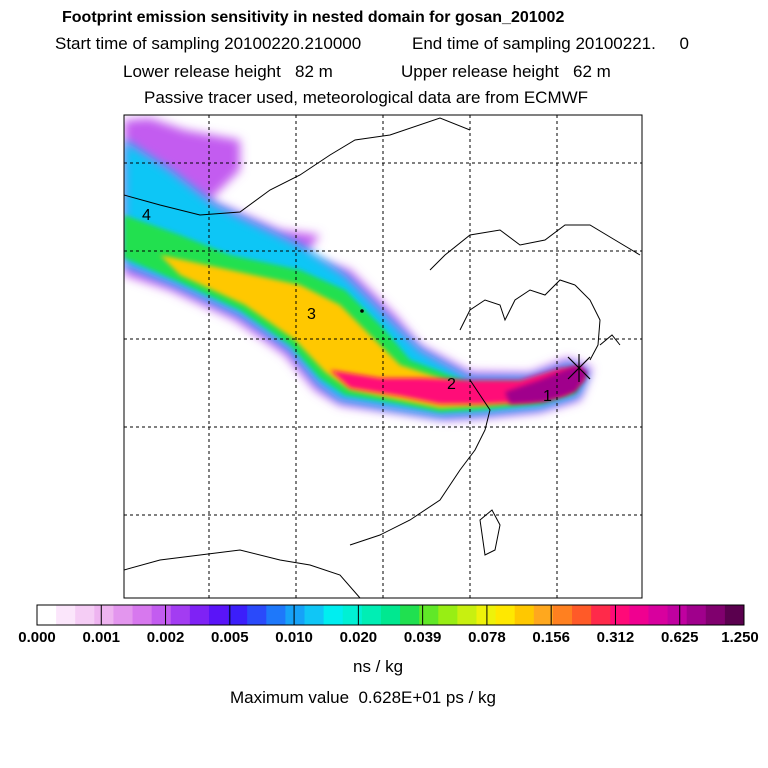 The image size is (768, 768). I want to click on colorbar-tick-label: 0.001, so click(101, 637).